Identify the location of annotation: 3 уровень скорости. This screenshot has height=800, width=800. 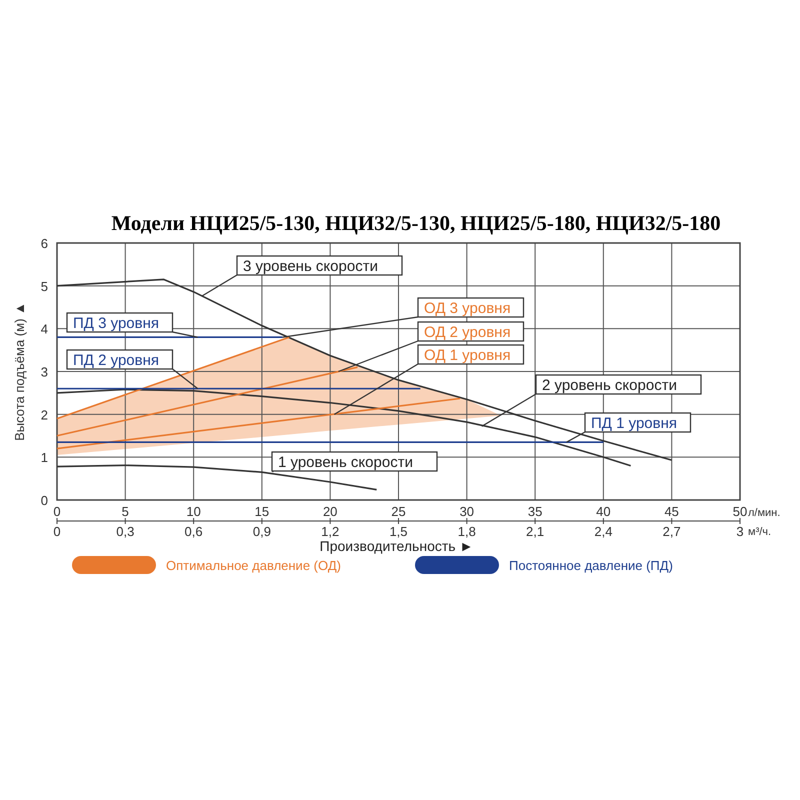
(310, 266).